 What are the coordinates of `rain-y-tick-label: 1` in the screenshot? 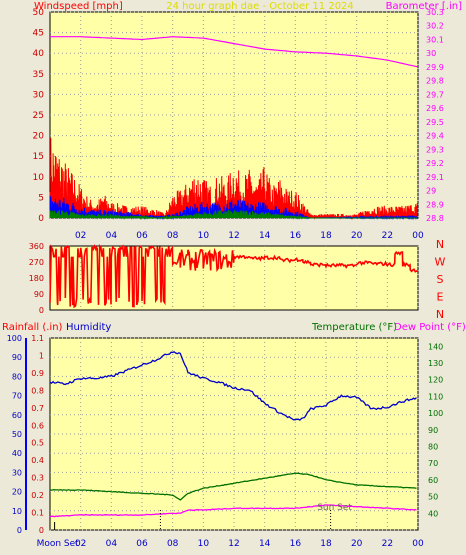 It's located at (41, 355).